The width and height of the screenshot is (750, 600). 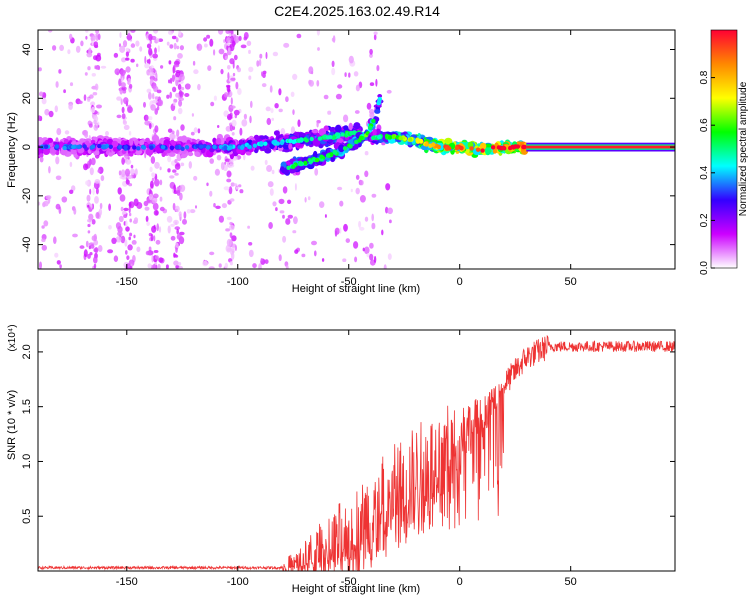 I want to click on y-tick-label: -40, so click(x=27, y=245).